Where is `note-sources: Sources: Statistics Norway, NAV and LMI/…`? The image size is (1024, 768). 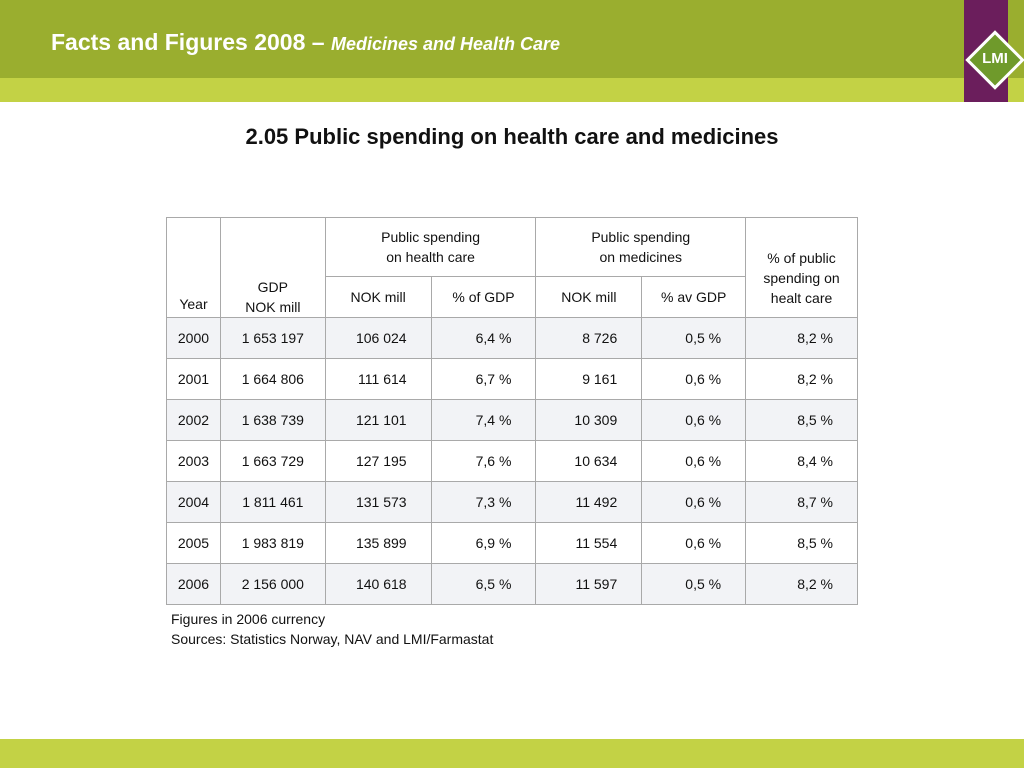 note-sources: Sources: Statistics Norway, NAV and LMI/… is located at coordinates (332, 639).